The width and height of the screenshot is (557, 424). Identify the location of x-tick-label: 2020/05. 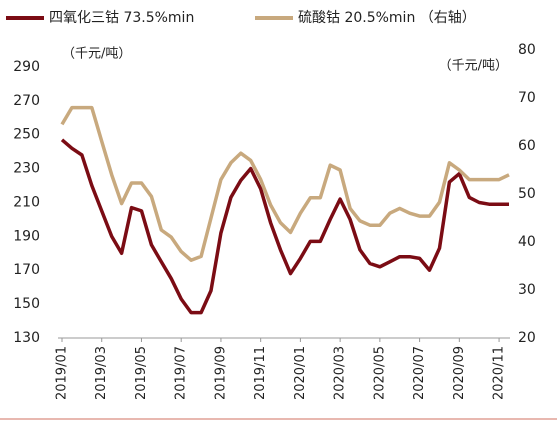
(379, 373).